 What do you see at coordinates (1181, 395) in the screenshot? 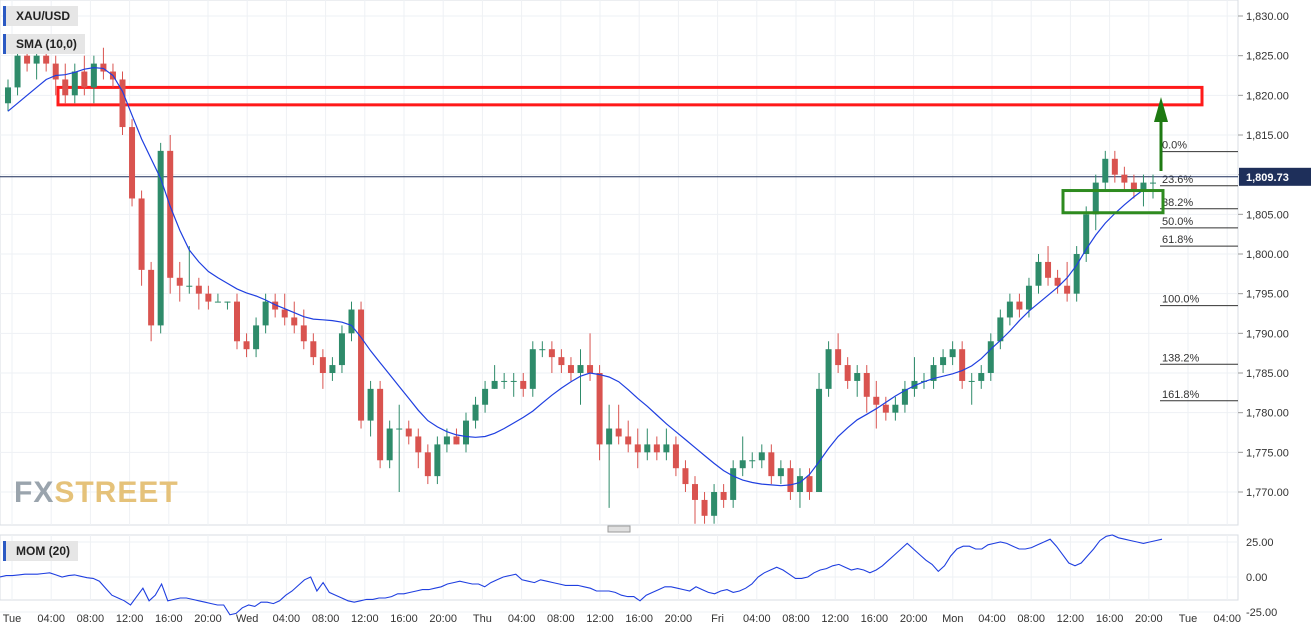
I see `fib-level-label: 161.8%` at bounding box center [1181, 395].